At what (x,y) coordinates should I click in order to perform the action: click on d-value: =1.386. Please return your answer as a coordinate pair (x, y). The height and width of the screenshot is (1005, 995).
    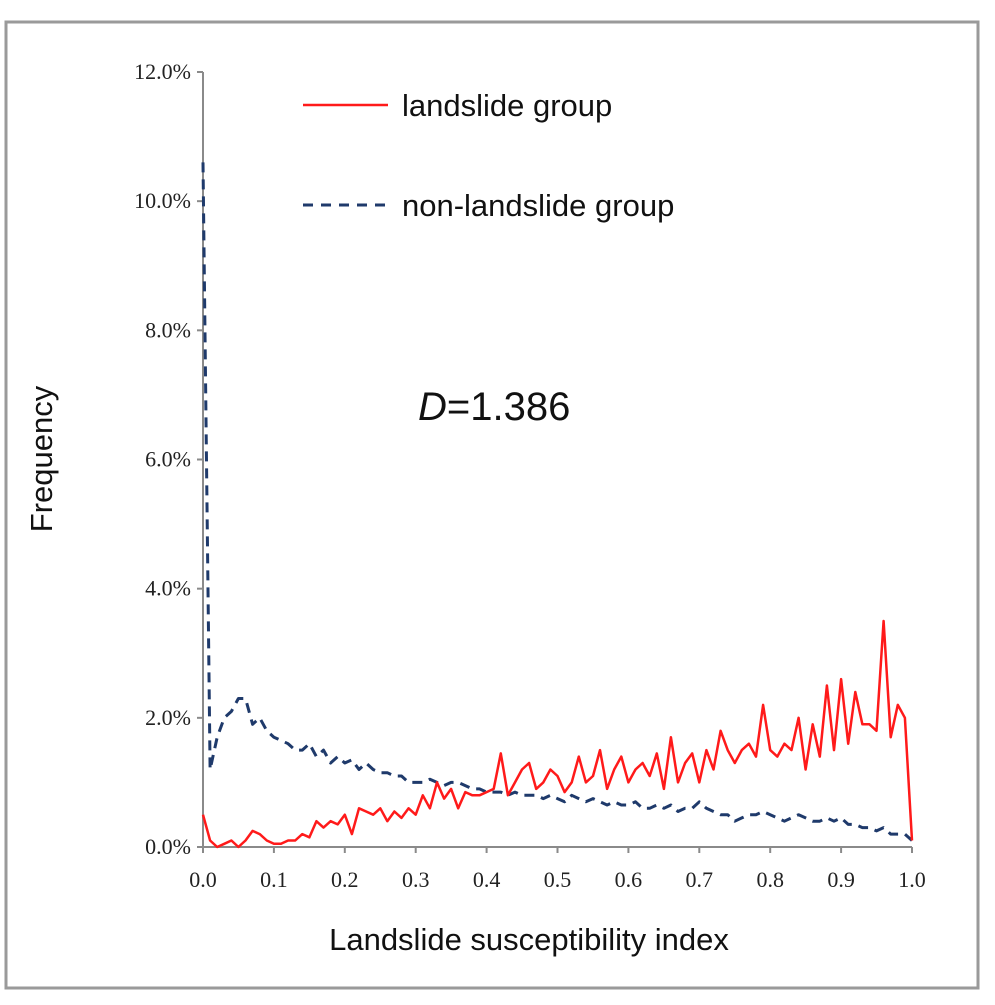
    Looking at the image, I should click on (508, 407).